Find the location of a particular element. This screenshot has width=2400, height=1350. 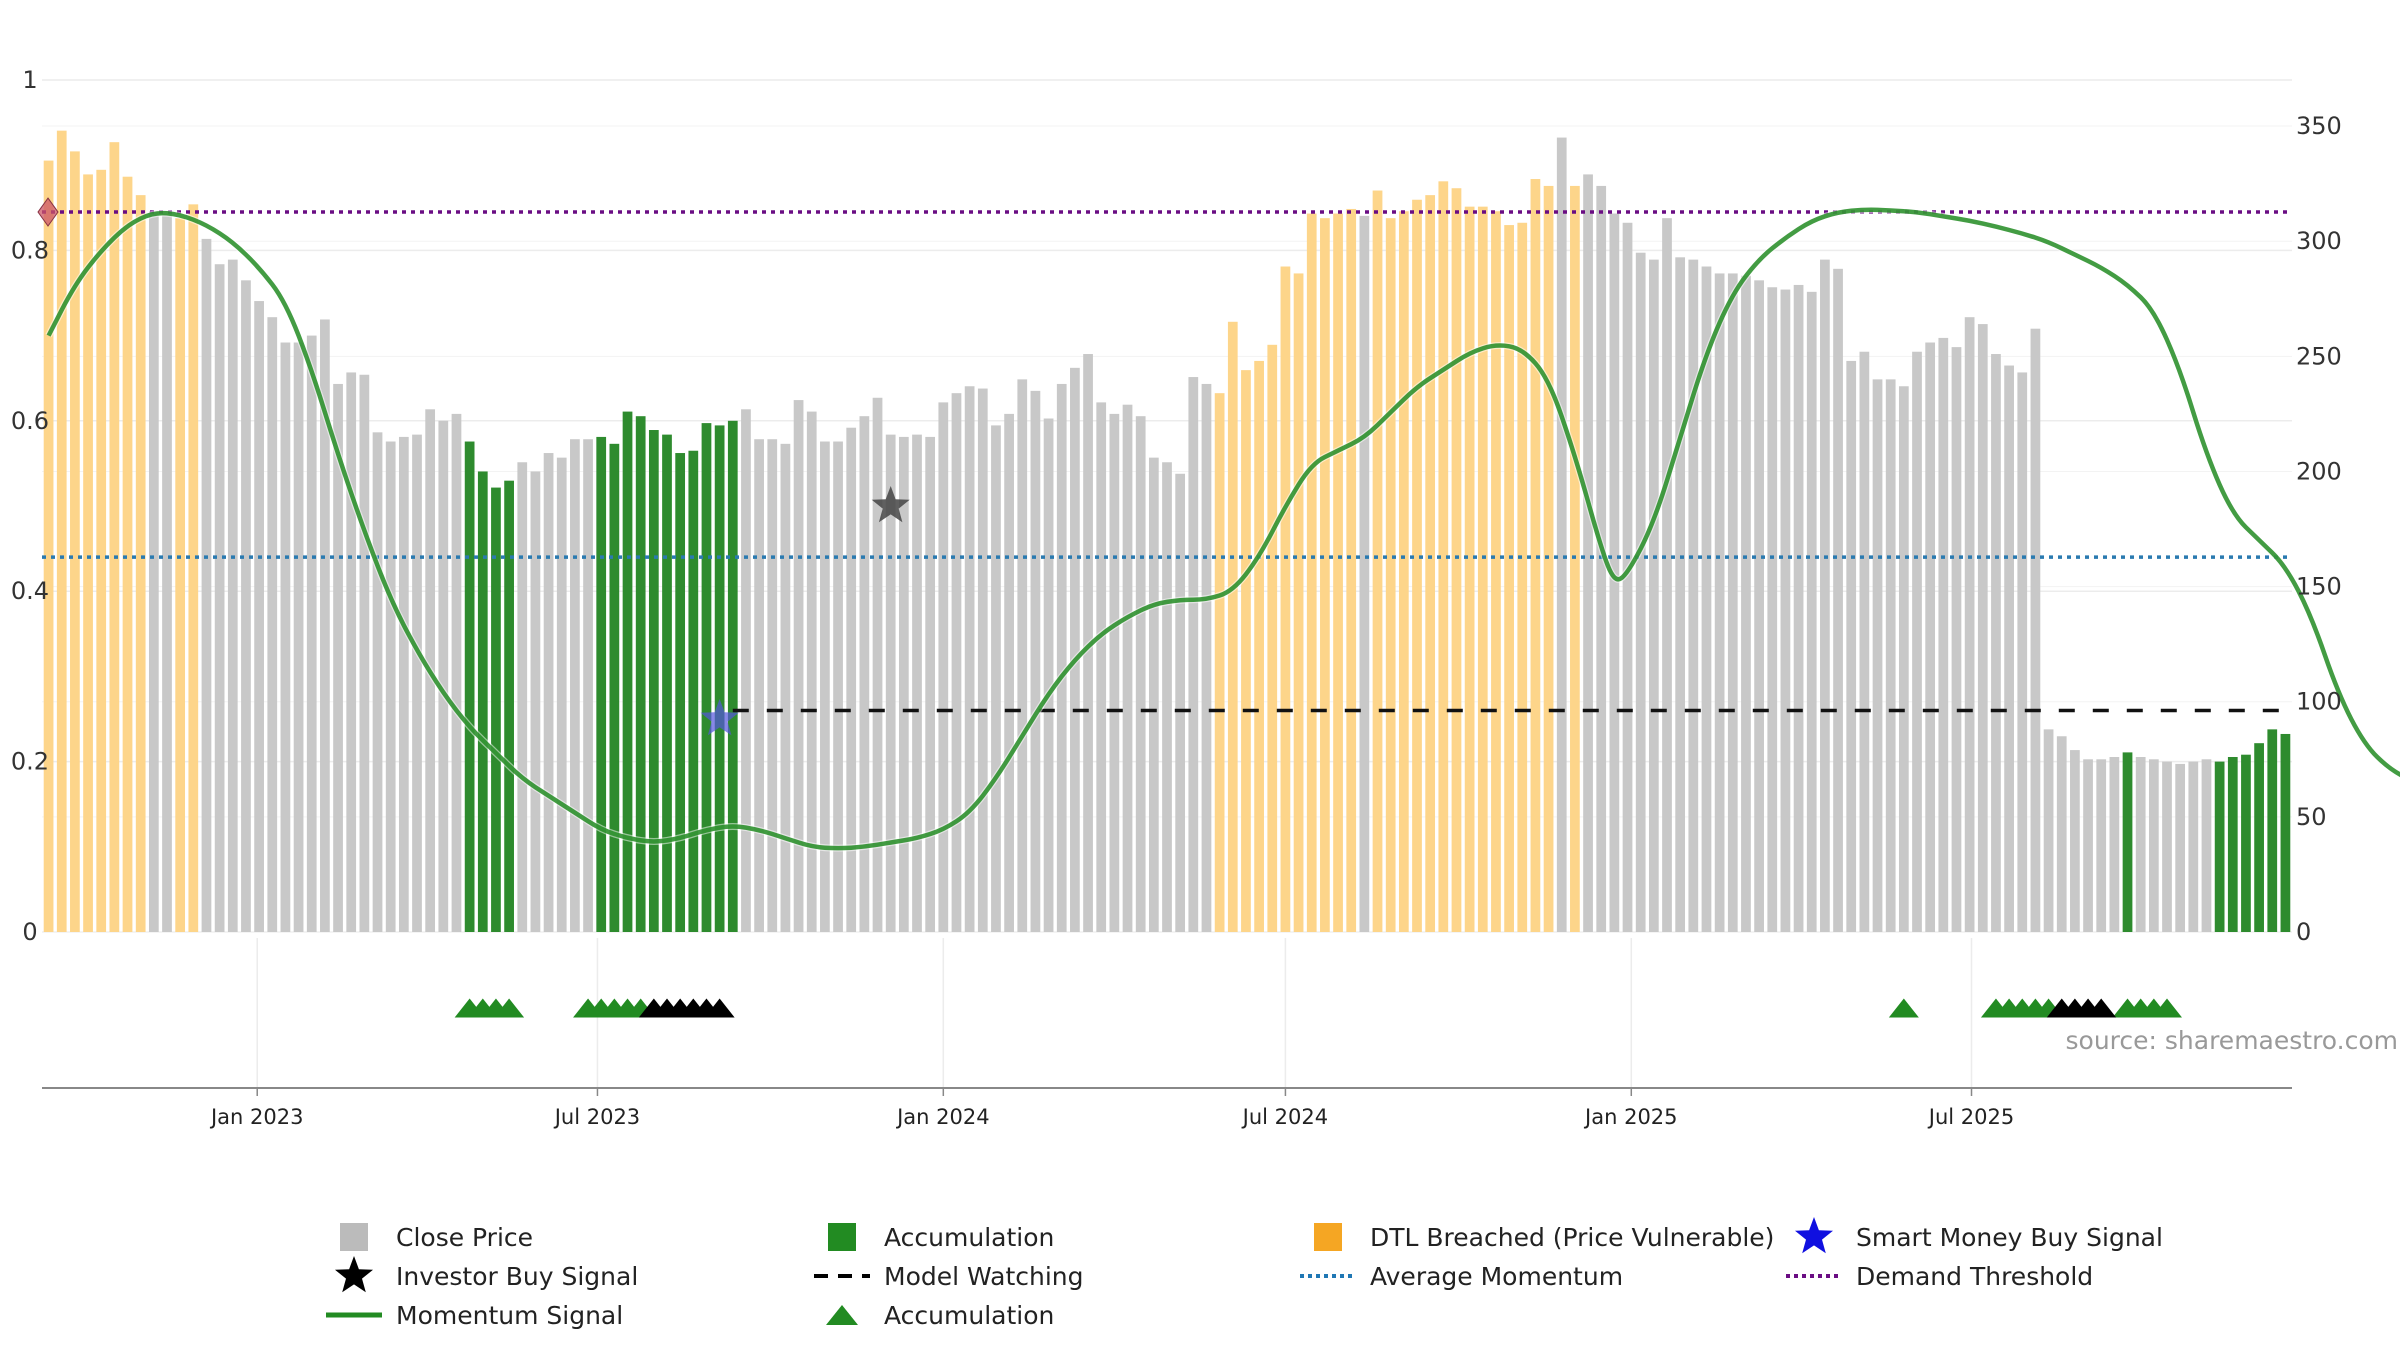

legend-star-icon is located at coordinates (354, 1274).